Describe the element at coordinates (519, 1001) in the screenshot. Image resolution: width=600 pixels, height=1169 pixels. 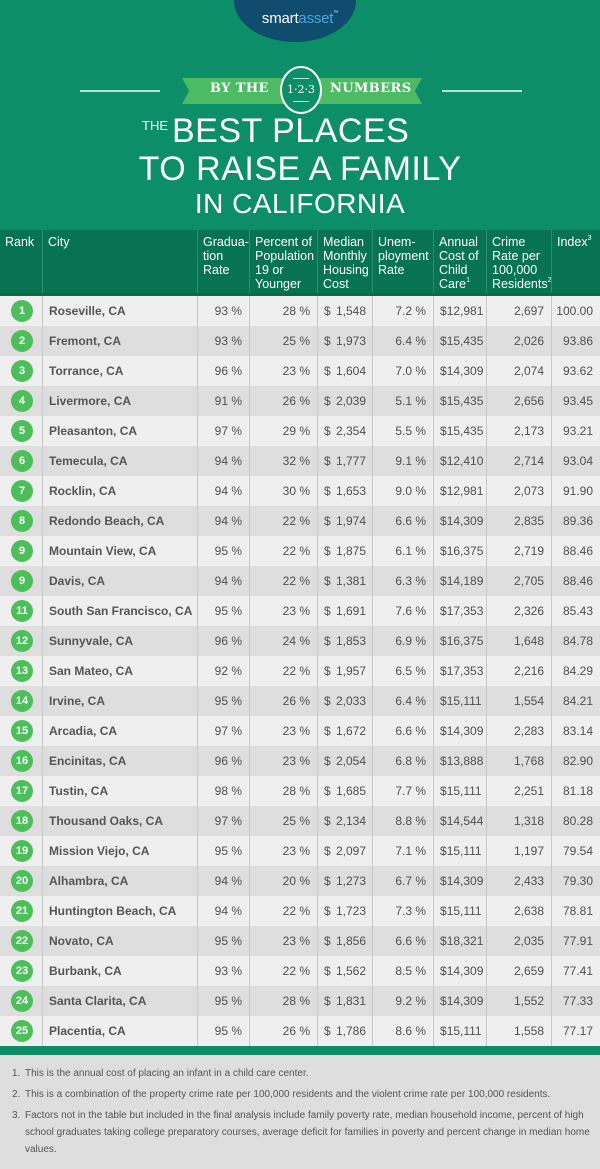
I see `crime-rate-cell: 1,552` at that location.